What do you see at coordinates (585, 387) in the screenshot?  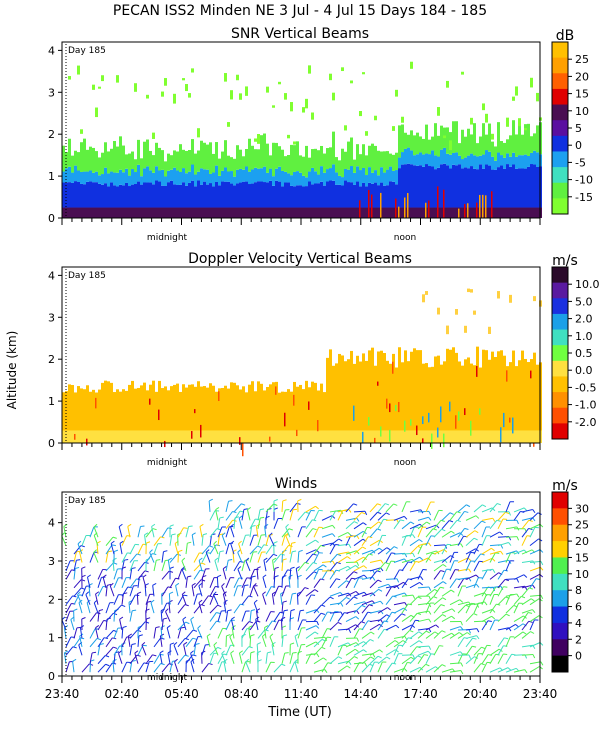 I see `colorbar-label: -0.5` at bounding box center [585, 387].